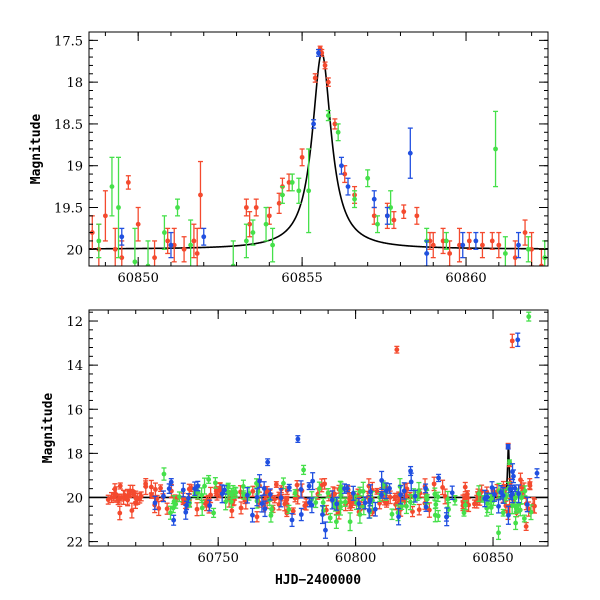 This screenshot has height=600, width=600. What do you see at coordinates (492, 558) in the screenshot?
I see `x-tick-label: 60850` at bounding box center [492, 558].